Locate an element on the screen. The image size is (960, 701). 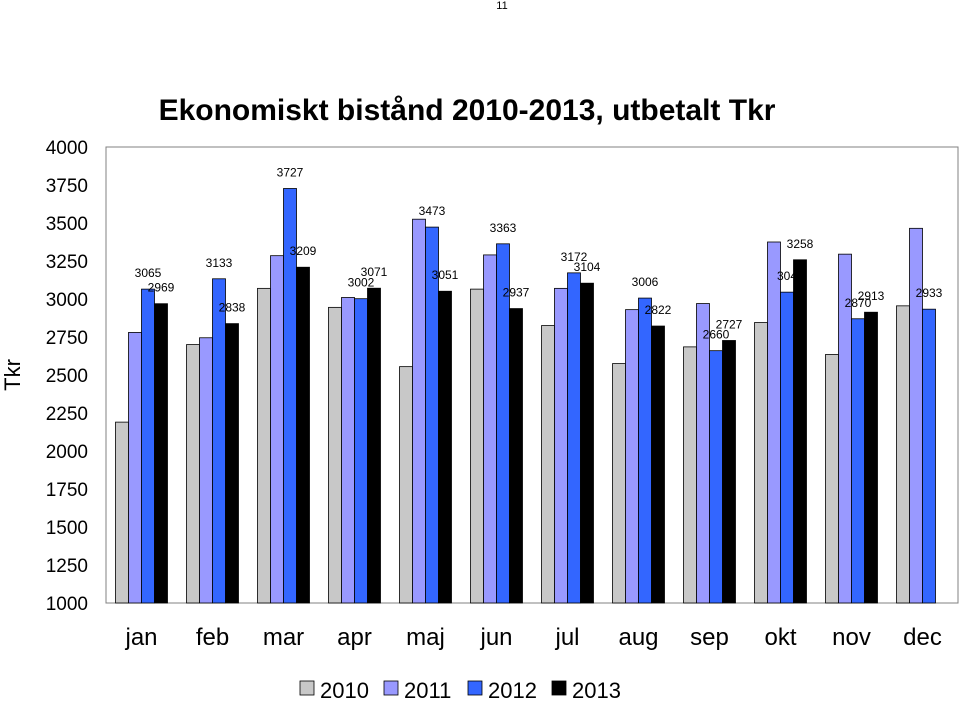
bar-jan-2010 is located at coordinates (122, 512).